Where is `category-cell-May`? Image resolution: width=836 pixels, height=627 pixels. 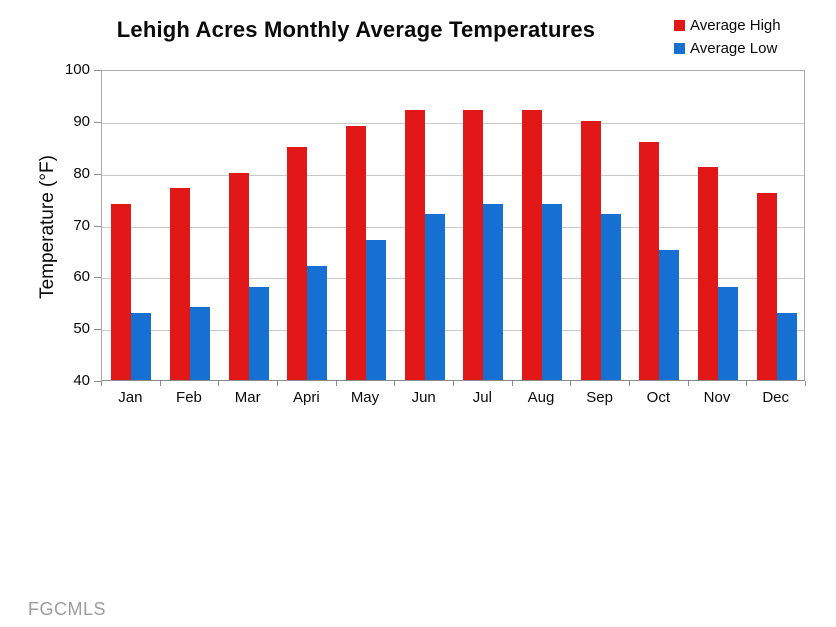
category-cell-May is located at coordinates (366, 225).